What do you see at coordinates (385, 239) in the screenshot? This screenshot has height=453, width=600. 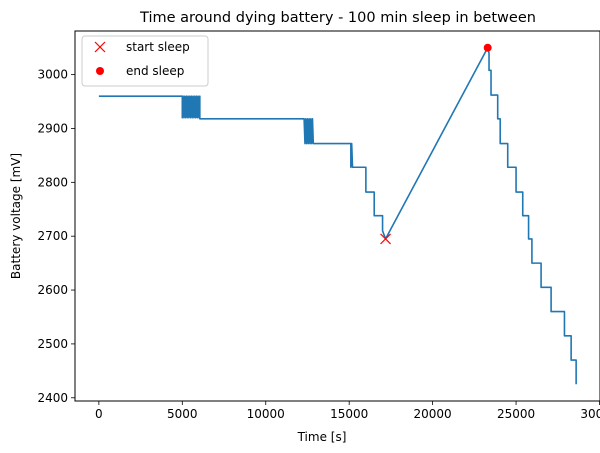 I see `start-sleep-marker` at bounding box center [385, 239].